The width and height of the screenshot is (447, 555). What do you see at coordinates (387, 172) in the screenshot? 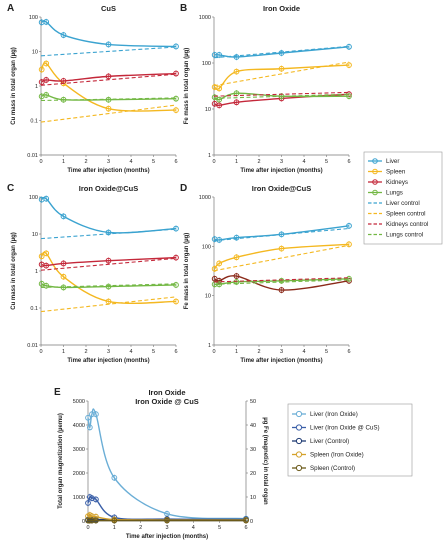
I see `legend-item: Spleen` at bounding box center [387, 172].